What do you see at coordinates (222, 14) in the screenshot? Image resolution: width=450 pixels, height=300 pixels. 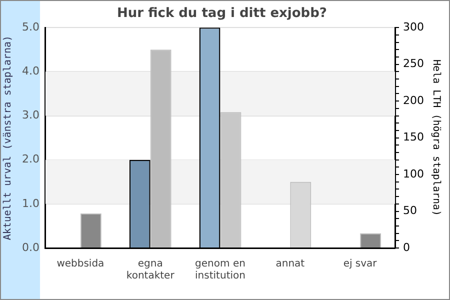 I see `chart-title: Hur fick du tag i ditt exjobb?` at bounding box center [222, 14].